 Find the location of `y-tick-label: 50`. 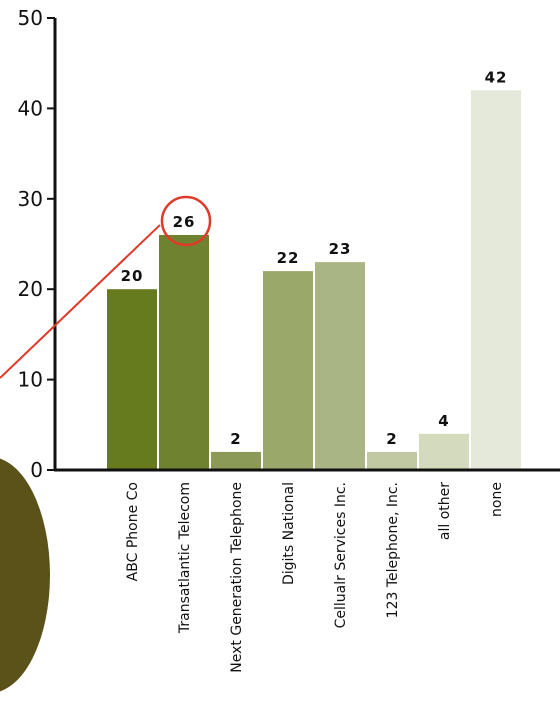

y-tick-label: 50 is located at coordinates (30, 18).